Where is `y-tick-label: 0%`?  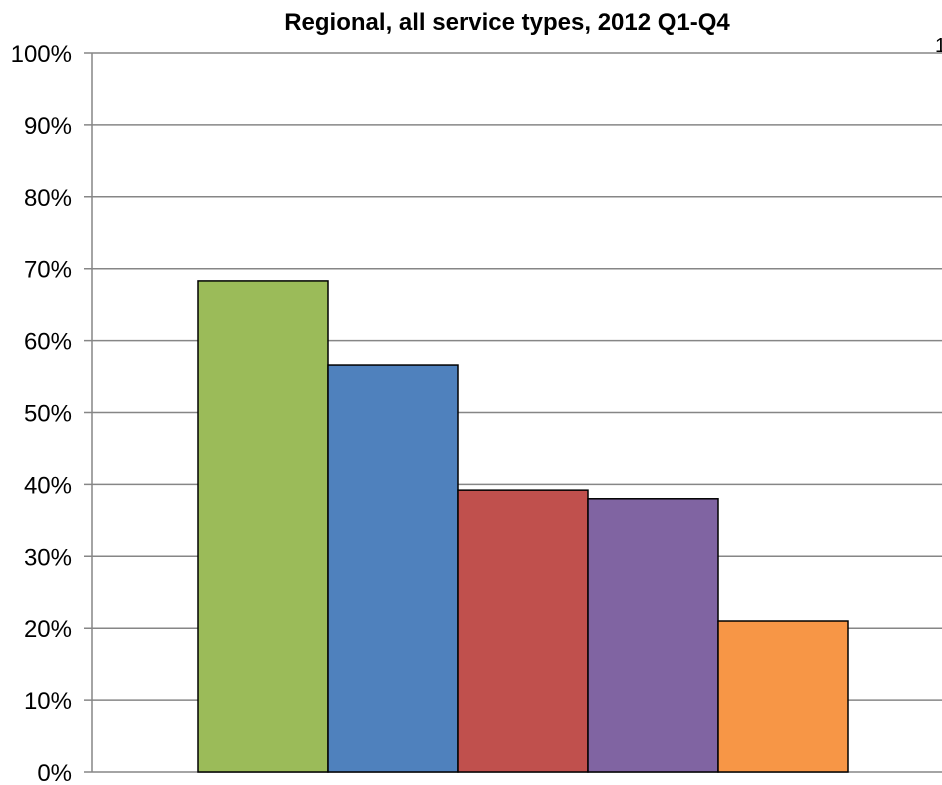 y-tick-label: 0% is located at coordinates (54, 772).